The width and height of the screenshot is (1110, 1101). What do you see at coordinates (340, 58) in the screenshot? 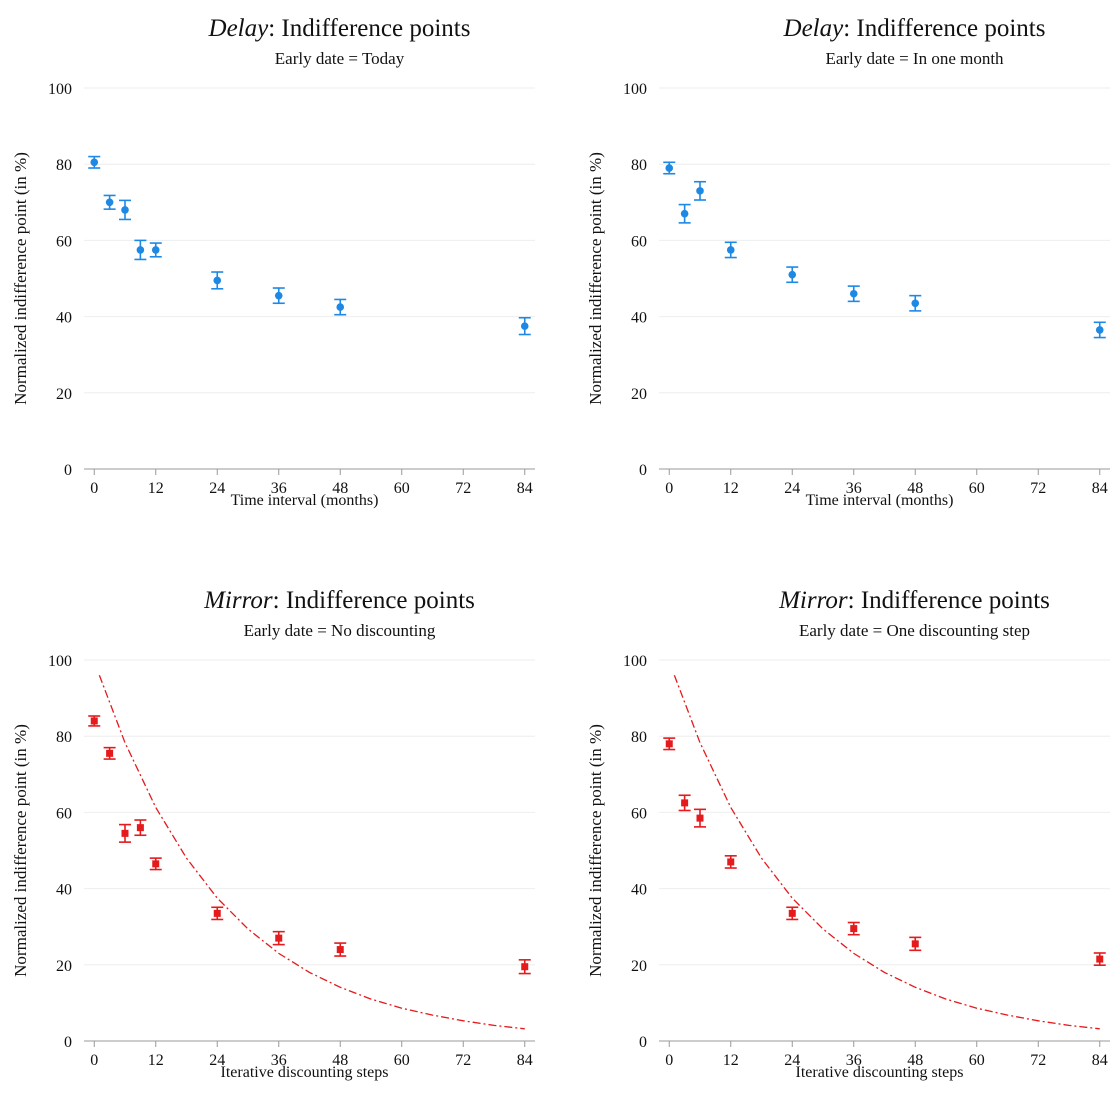
I see `chart-subtitle: Early date = Today` at bounding box center [340, 58].